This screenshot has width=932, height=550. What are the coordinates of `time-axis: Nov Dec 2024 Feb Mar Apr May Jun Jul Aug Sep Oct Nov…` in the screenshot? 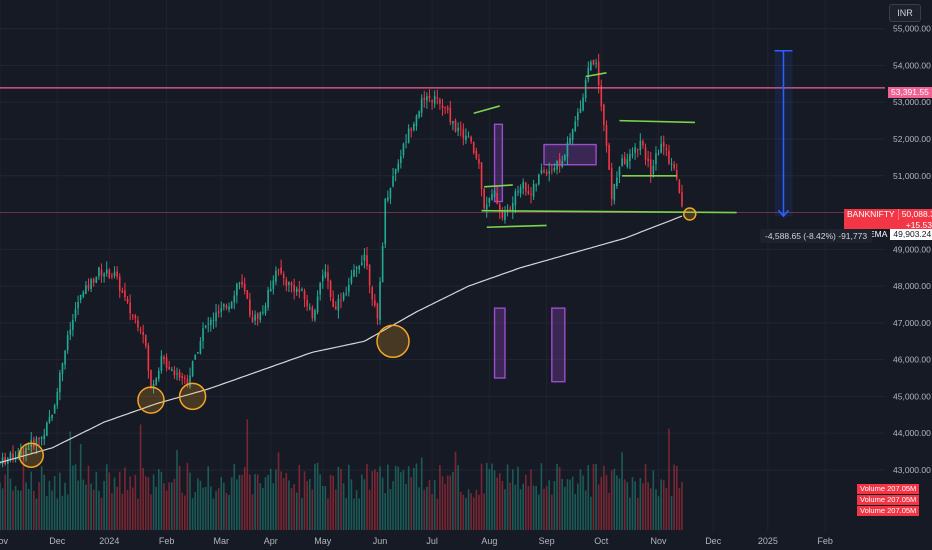 It's located at (416, 541).